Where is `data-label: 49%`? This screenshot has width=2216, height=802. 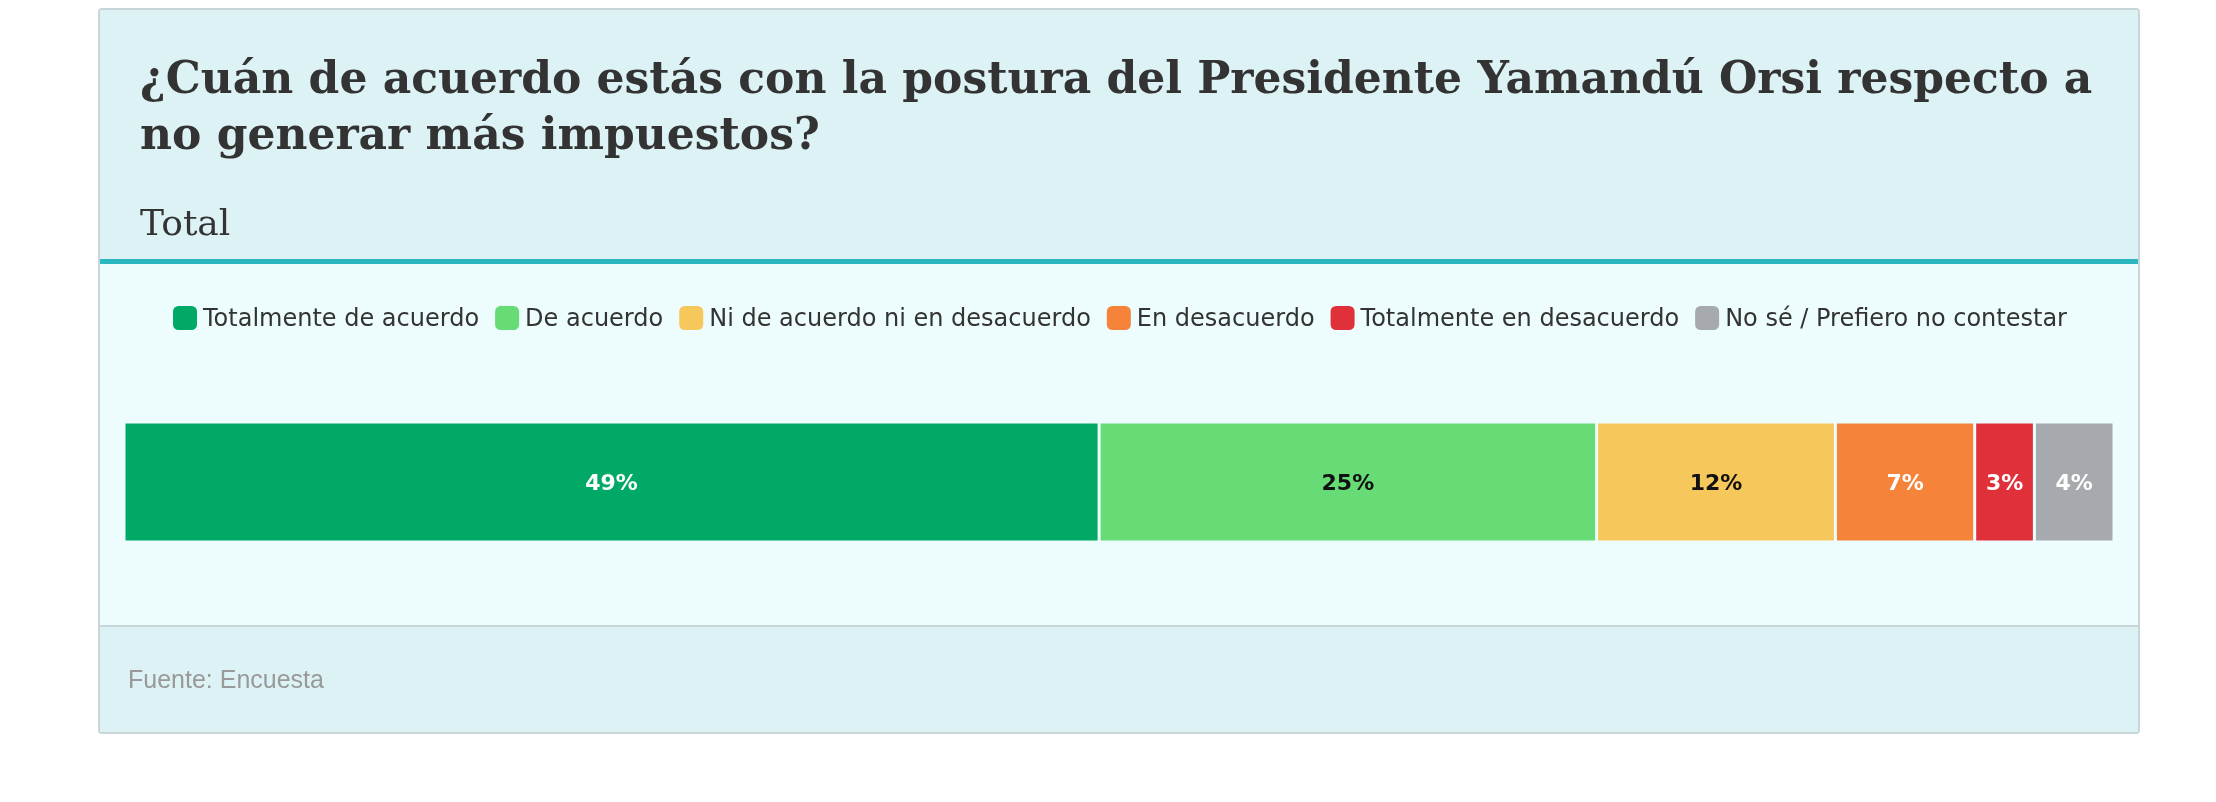
data-label: 49% is located at coordinates (611, 482).